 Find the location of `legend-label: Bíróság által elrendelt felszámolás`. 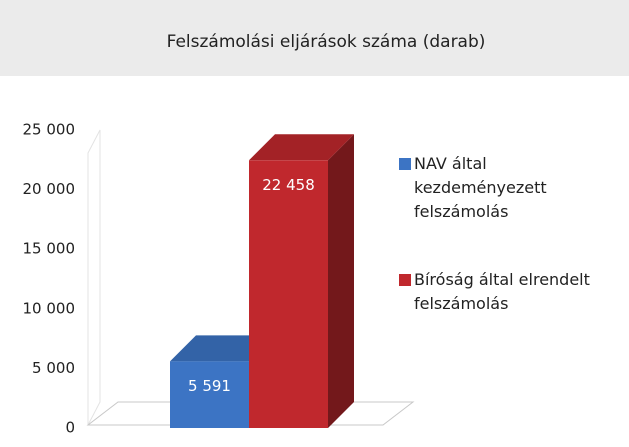

legend-label: Bíróság által elrendelt felszámolás is located at coordinates (502, 291).